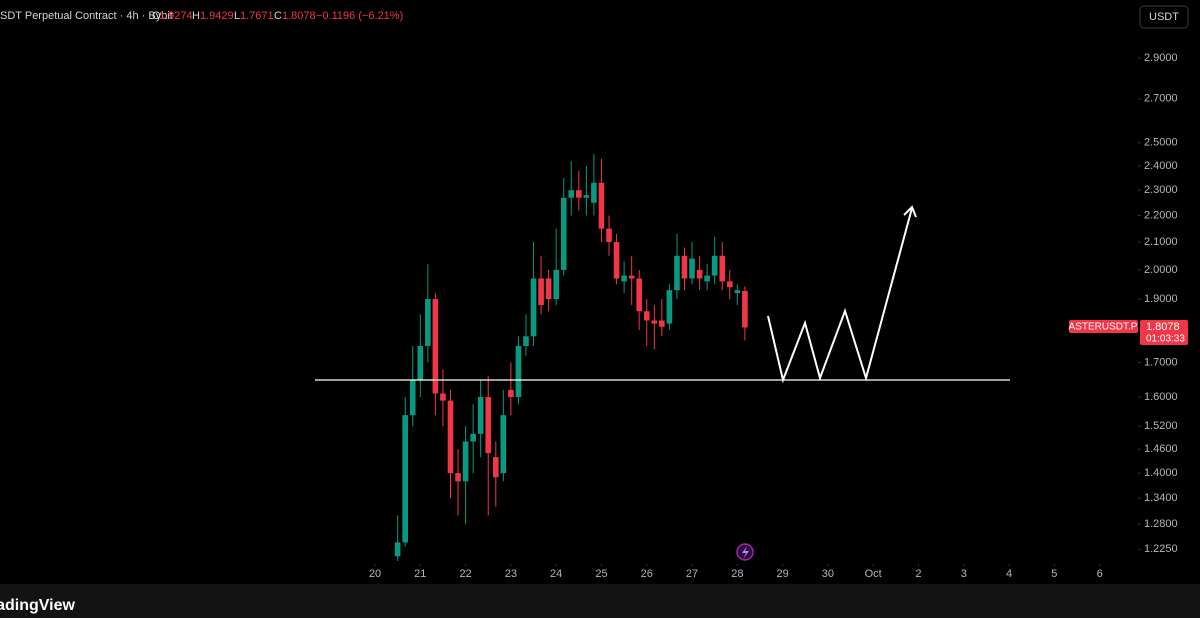  What do you see at coordinates (918, 574) in the screenshot?
I see `x-tick-label: 2` at bounding box center [918, 574].